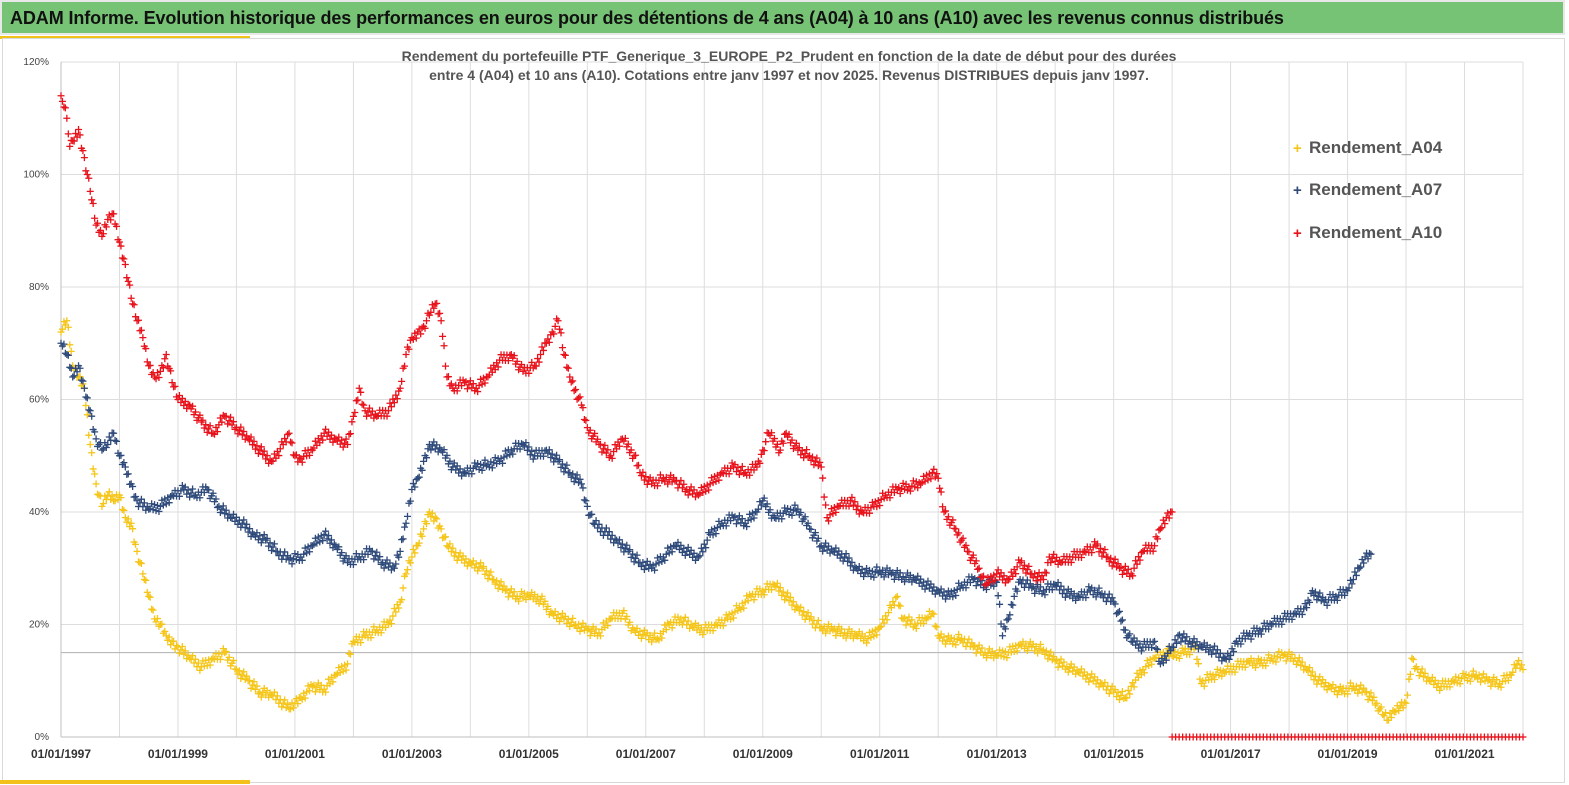  What do you see at coordinates (1376, 147) in the screenshot?
I see `legend-label-a04: Rendement_A04` at bounding box center [1376, 147].